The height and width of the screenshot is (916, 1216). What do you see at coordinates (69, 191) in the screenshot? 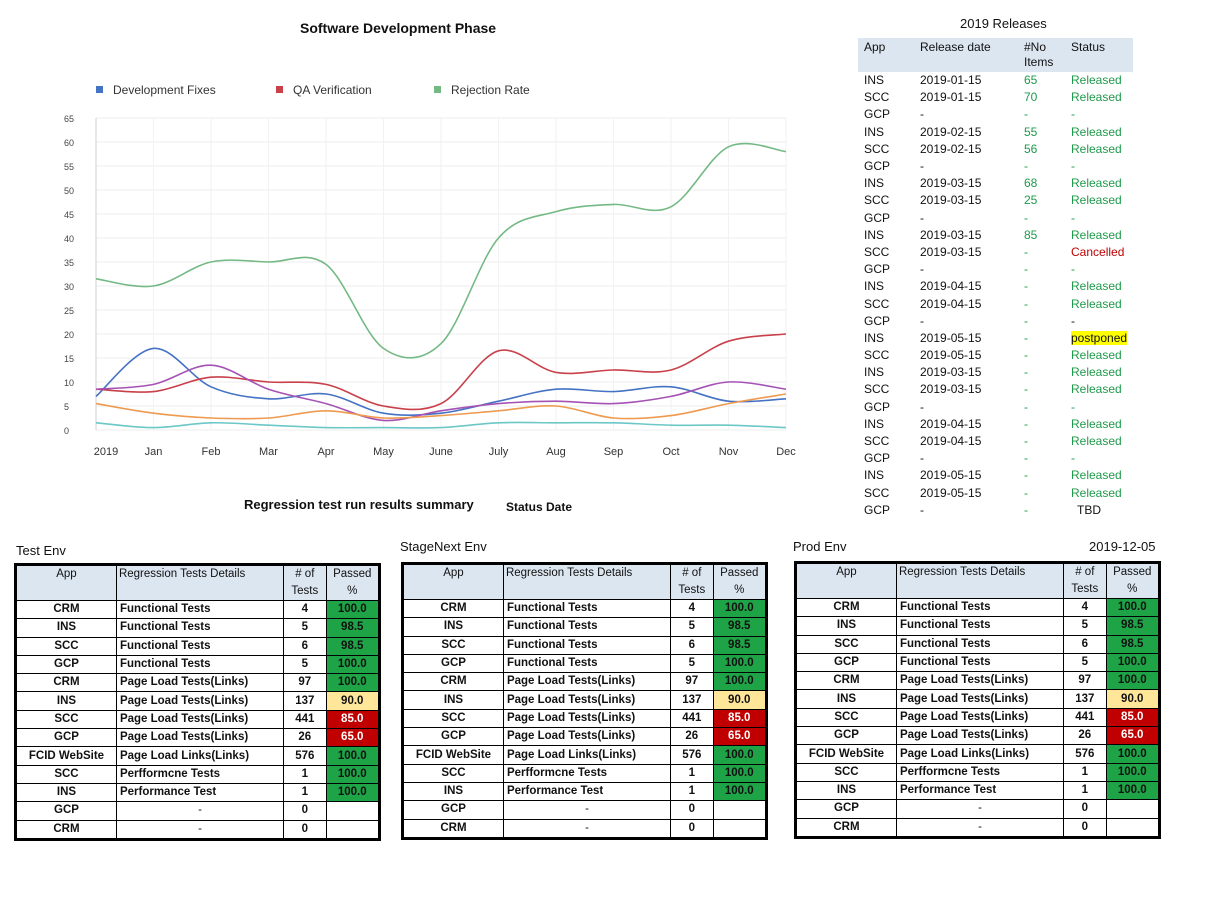
I see `y-tick-label: 50` at bounding box center [69, 191].